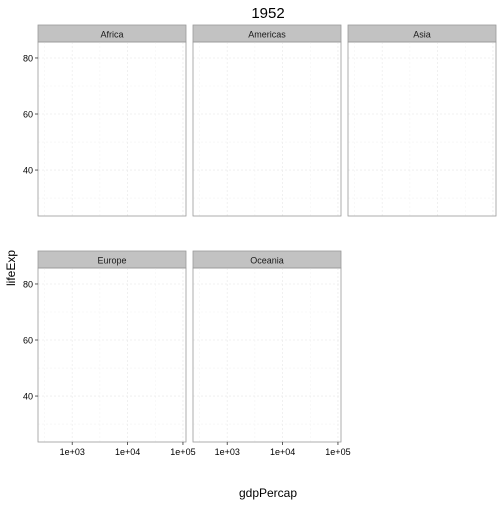 The width and height of the screenshot is (504, 509). What do you see at coordinates (111, 261) in the screenshot?
I see `facet-strip-label: Europe` at bounding box center [111, 261].